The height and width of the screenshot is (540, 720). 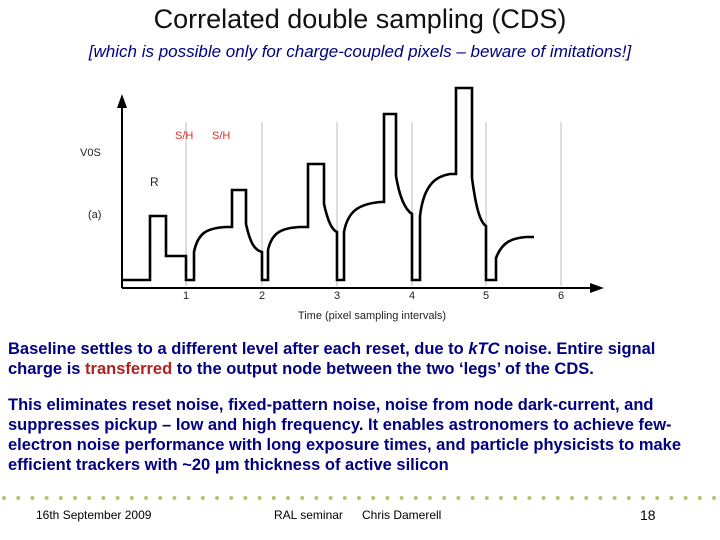 What do you see at coordinates (94, 215) in the screenshot?
I see `panel-label: (a)` at bounding box center [94, 215].